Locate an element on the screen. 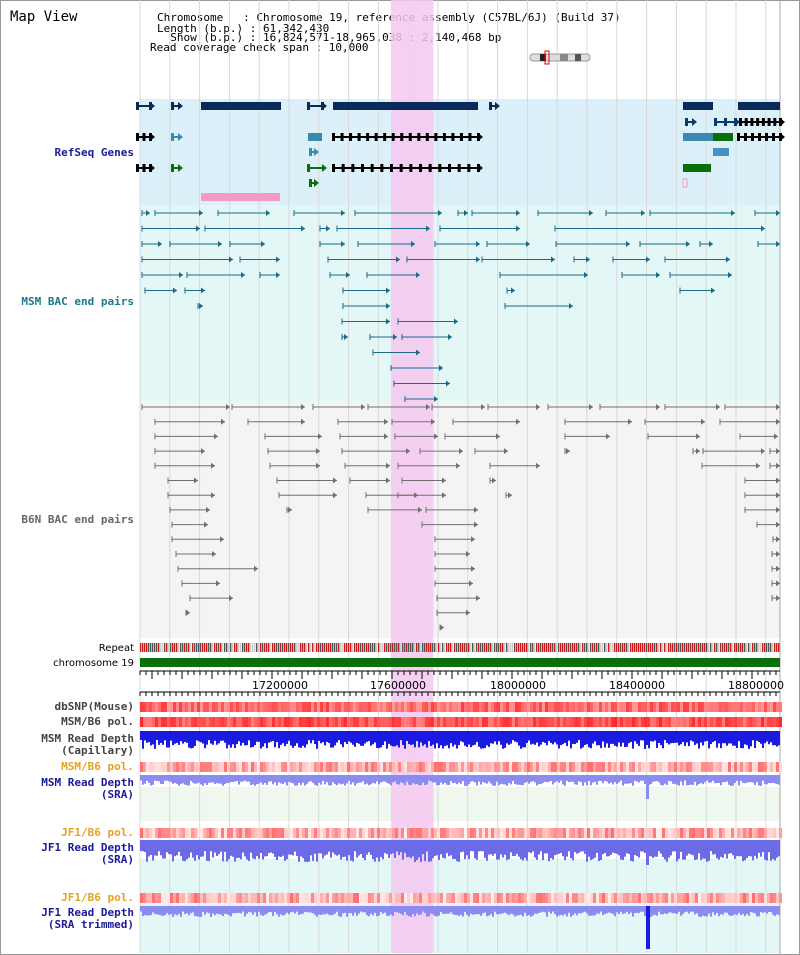 The image size is (800, 955). repeat-track is located at coordinates (460, 647).